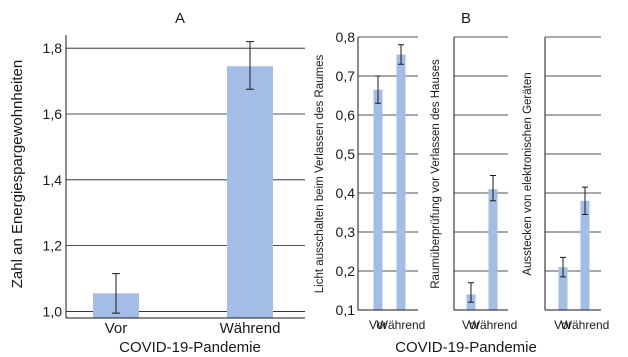 Image resolution: width=628 pixels, height=357 pixels. I want to click on y-tick-label: 1,0, so click(53, 311).